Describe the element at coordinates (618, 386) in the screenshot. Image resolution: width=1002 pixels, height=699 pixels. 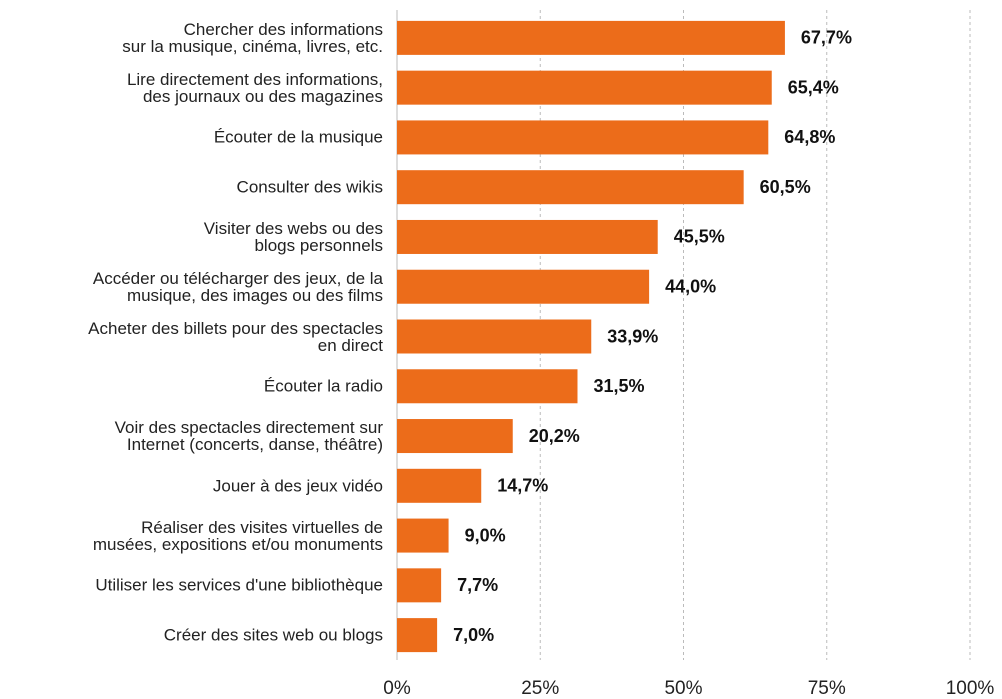
I see `value-label: 31,5%` at that location.